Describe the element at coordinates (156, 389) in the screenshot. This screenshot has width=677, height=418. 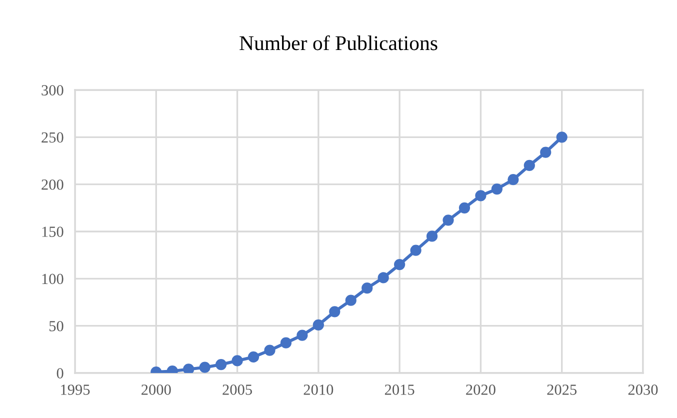
I see `x-tick-label: 2000` at that location.